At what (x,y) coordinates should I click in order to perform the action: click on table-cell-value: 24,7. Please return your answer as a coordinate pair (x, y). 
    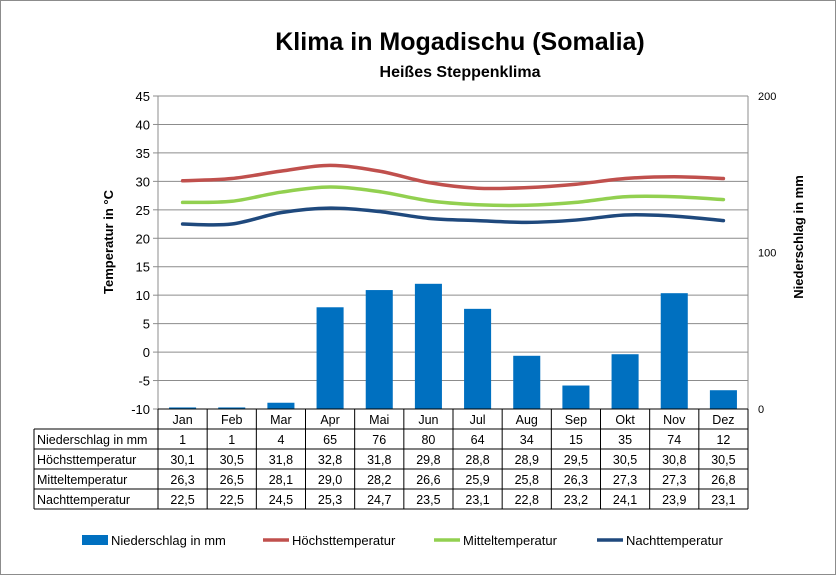
    Looking at the image, I should click on (379, 500).